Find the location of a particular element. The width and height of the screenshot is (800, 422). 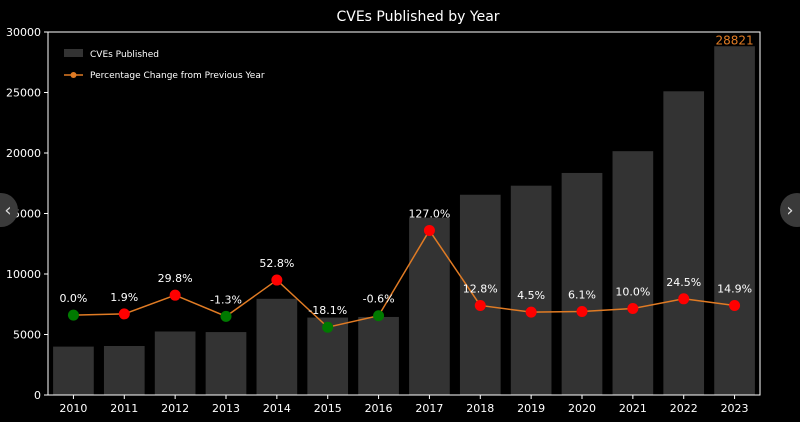

chevron-left-icon: ‹ is located at coordinates (8, 210).